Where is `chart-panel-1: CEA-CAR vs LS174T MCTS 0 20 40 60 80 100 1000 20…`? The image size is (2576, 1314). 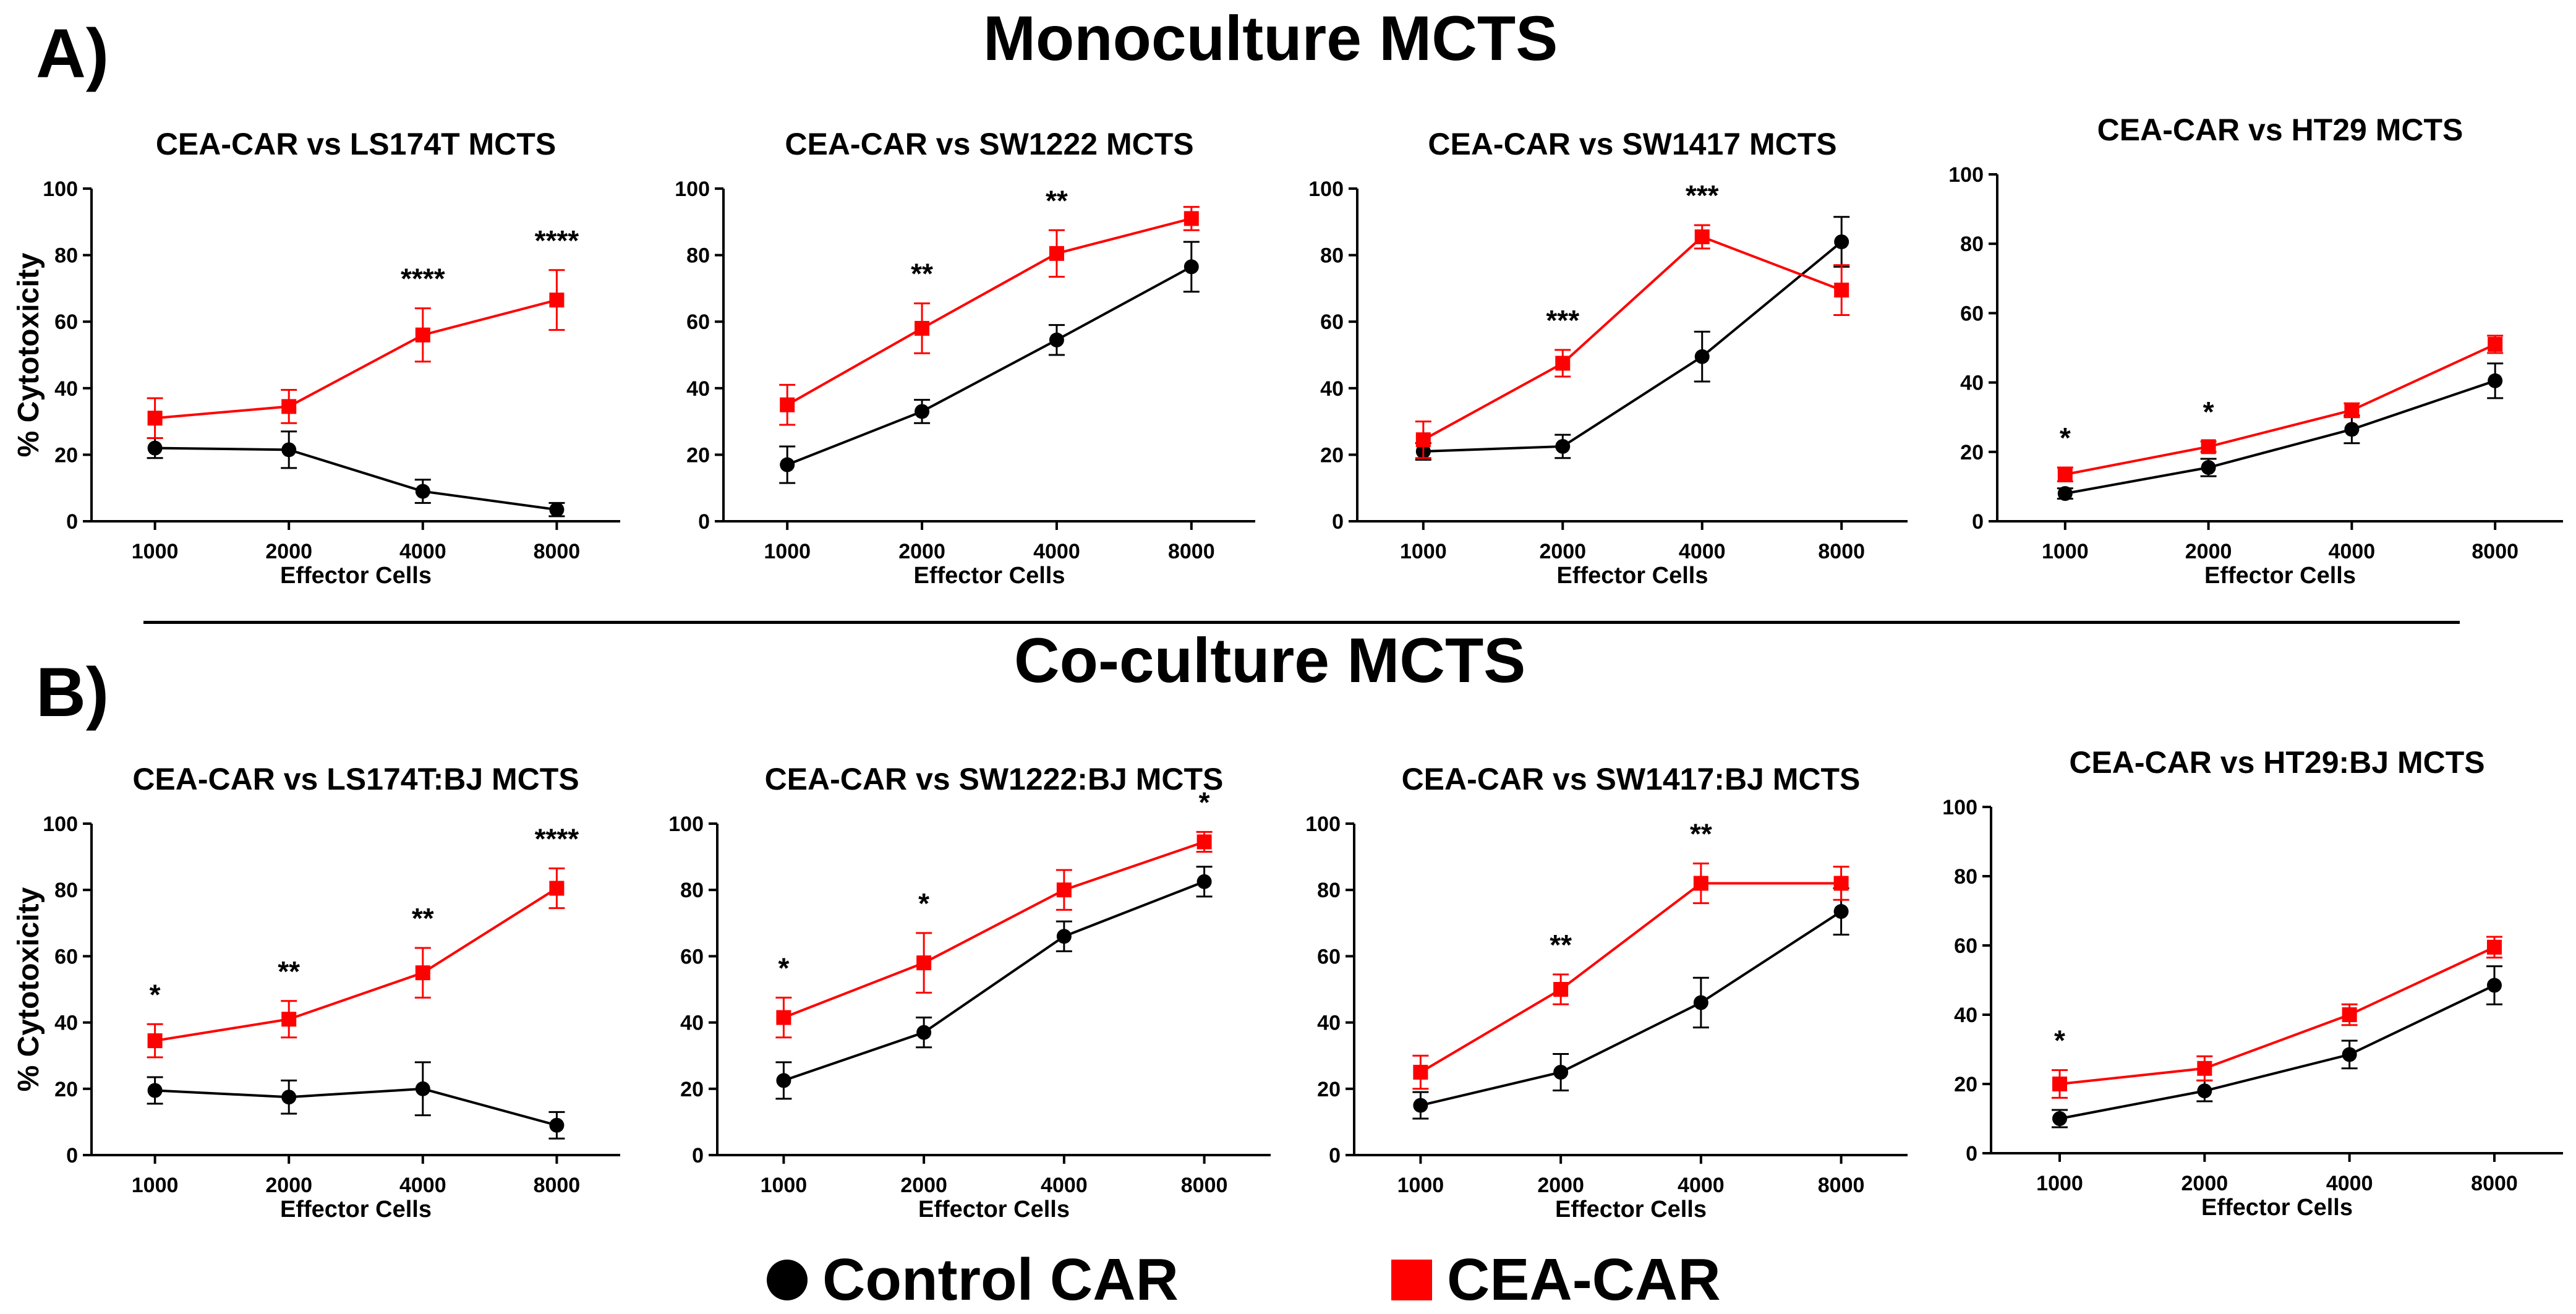 chart-panel-1: CEA-CAR vs LS174T MCTS 0 20 40 60 80 100 1000 20… is located at coordinates (316, 358).